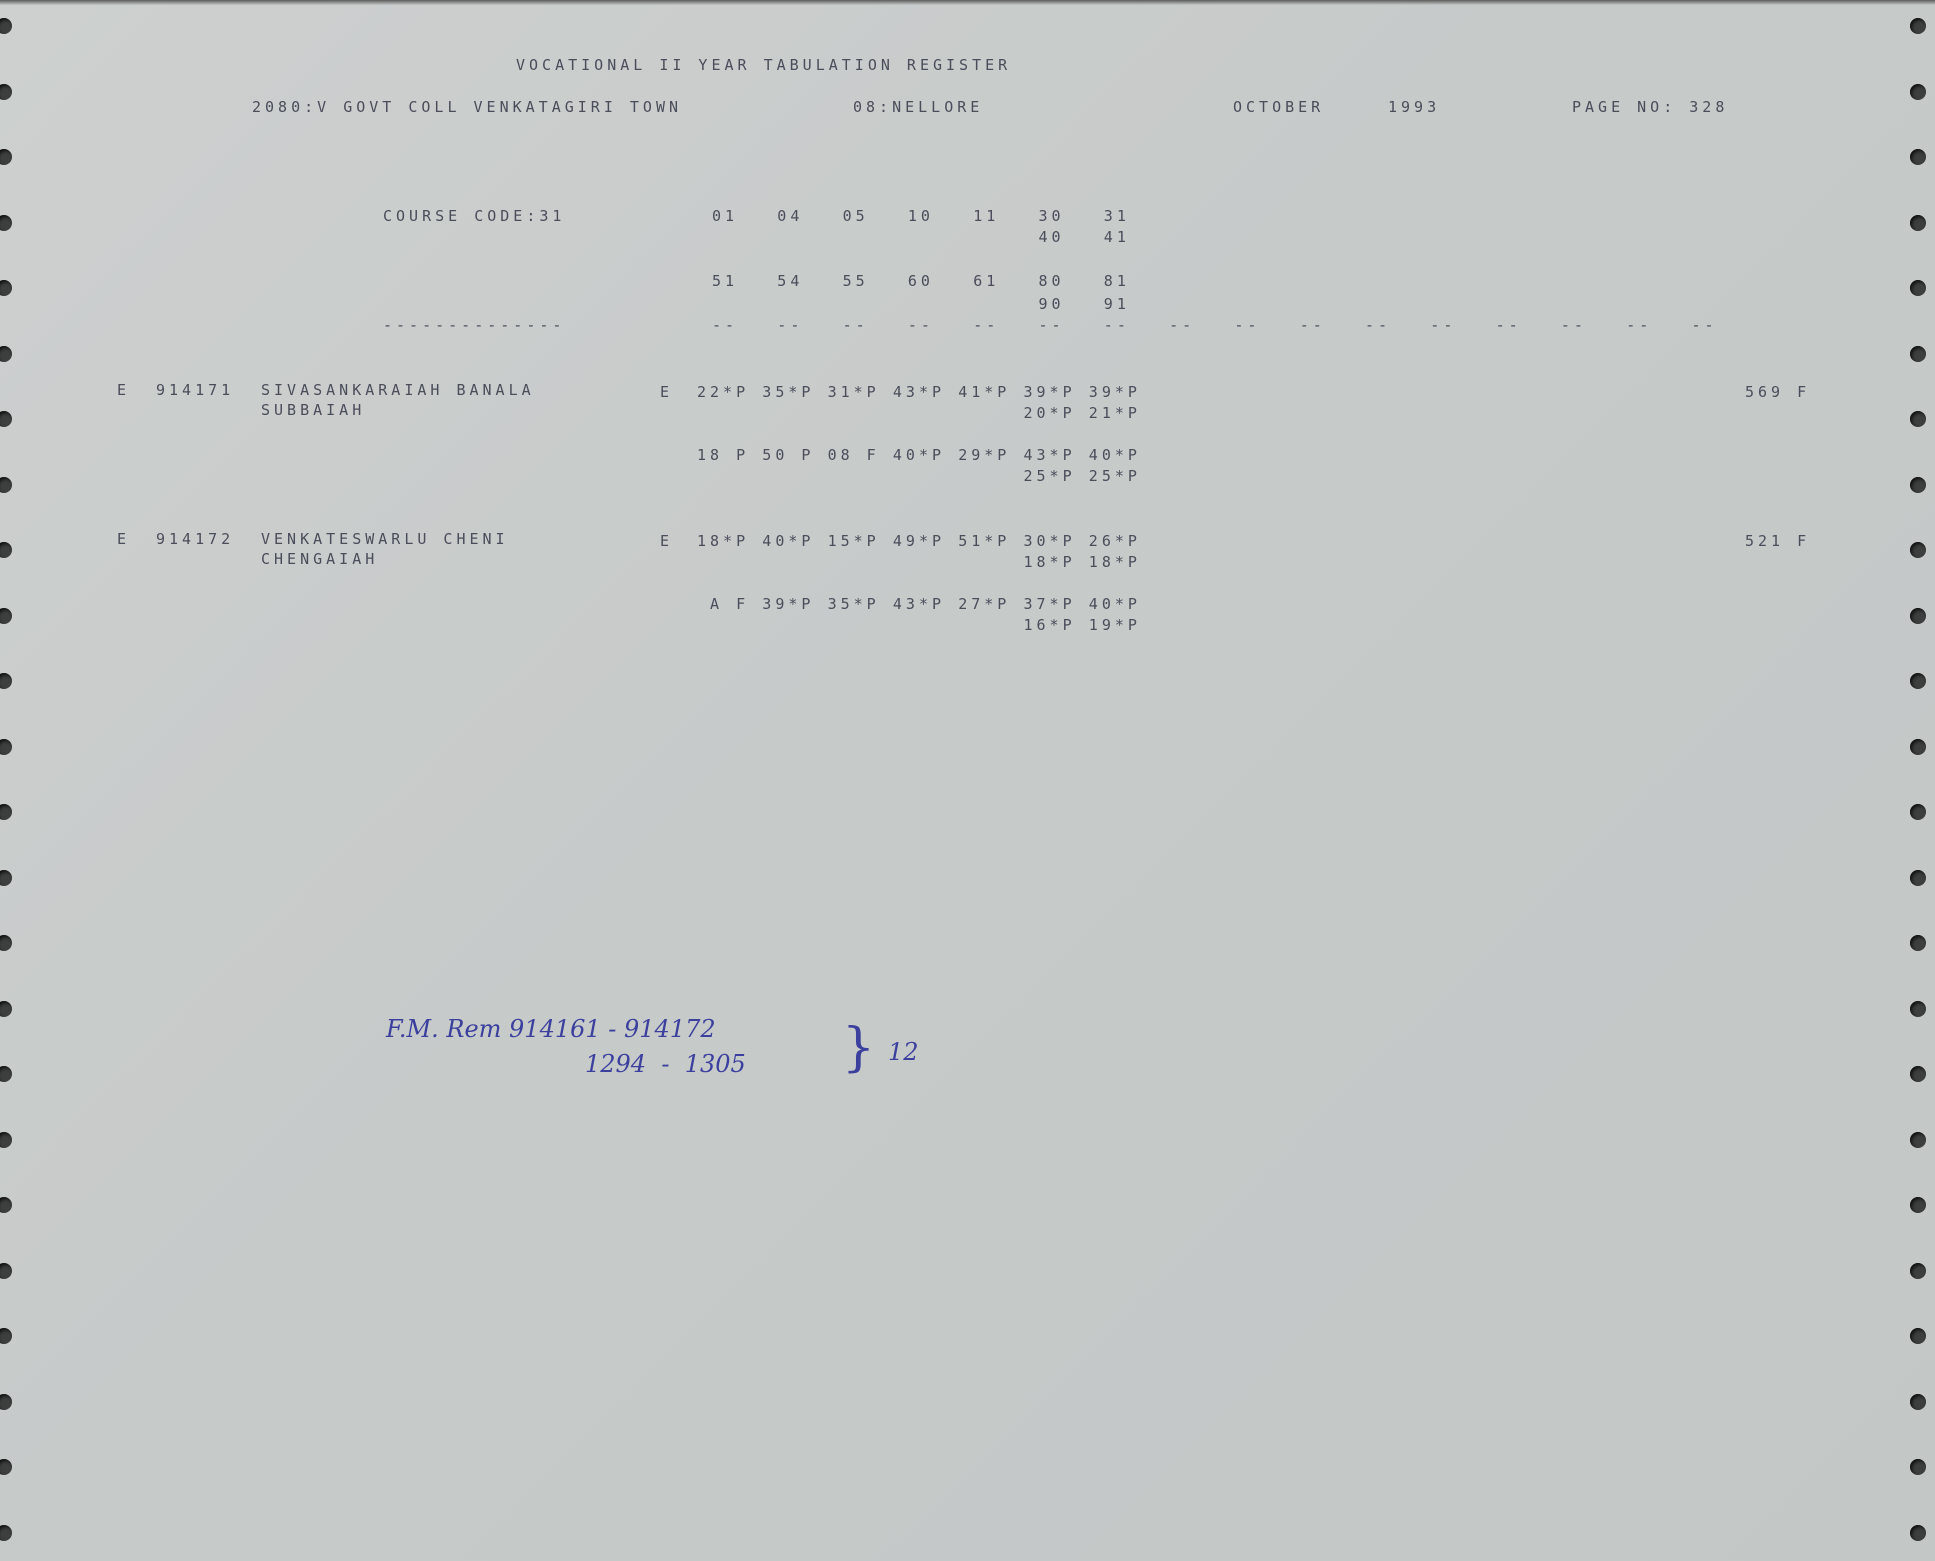 The width and height of the screenshot is (1935, 1561). I want to click on subject-code: 30, so click(1051, 216).